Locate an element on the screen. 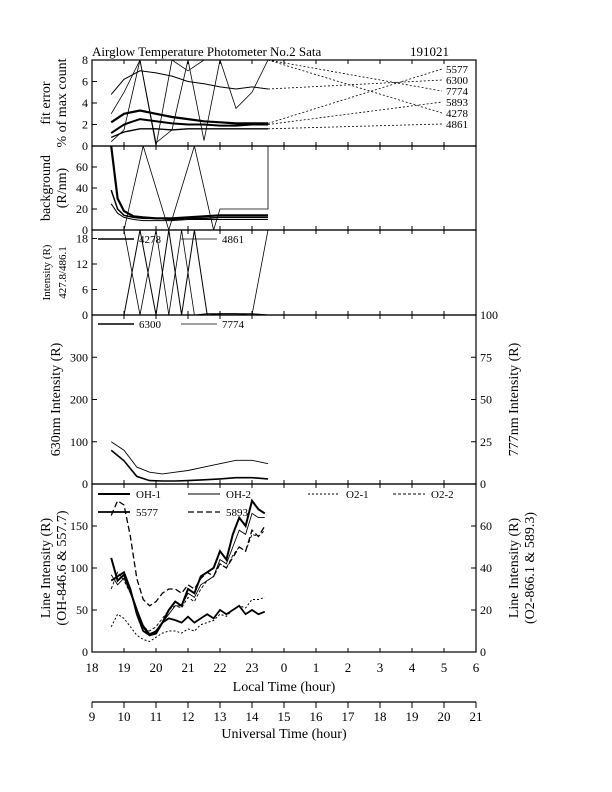  x-tick-label-local: 5 is located at coordinates (444, 667).